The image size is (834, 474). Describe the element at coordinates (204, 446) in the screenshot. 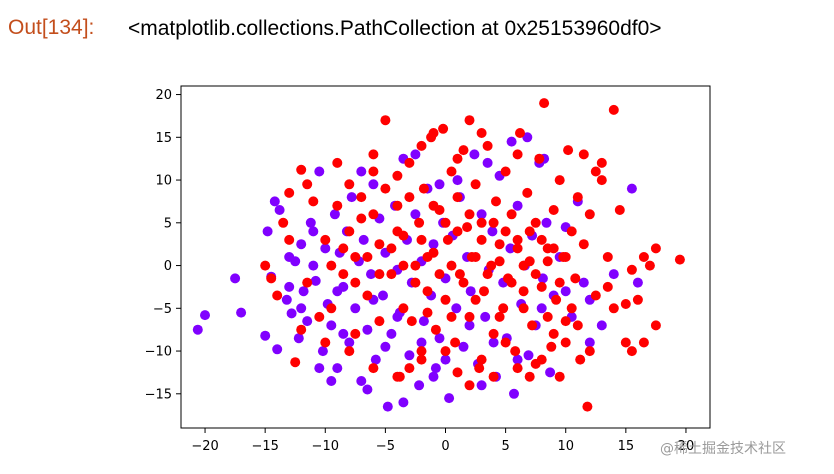

I see `x-tick-label: −20` at that location.